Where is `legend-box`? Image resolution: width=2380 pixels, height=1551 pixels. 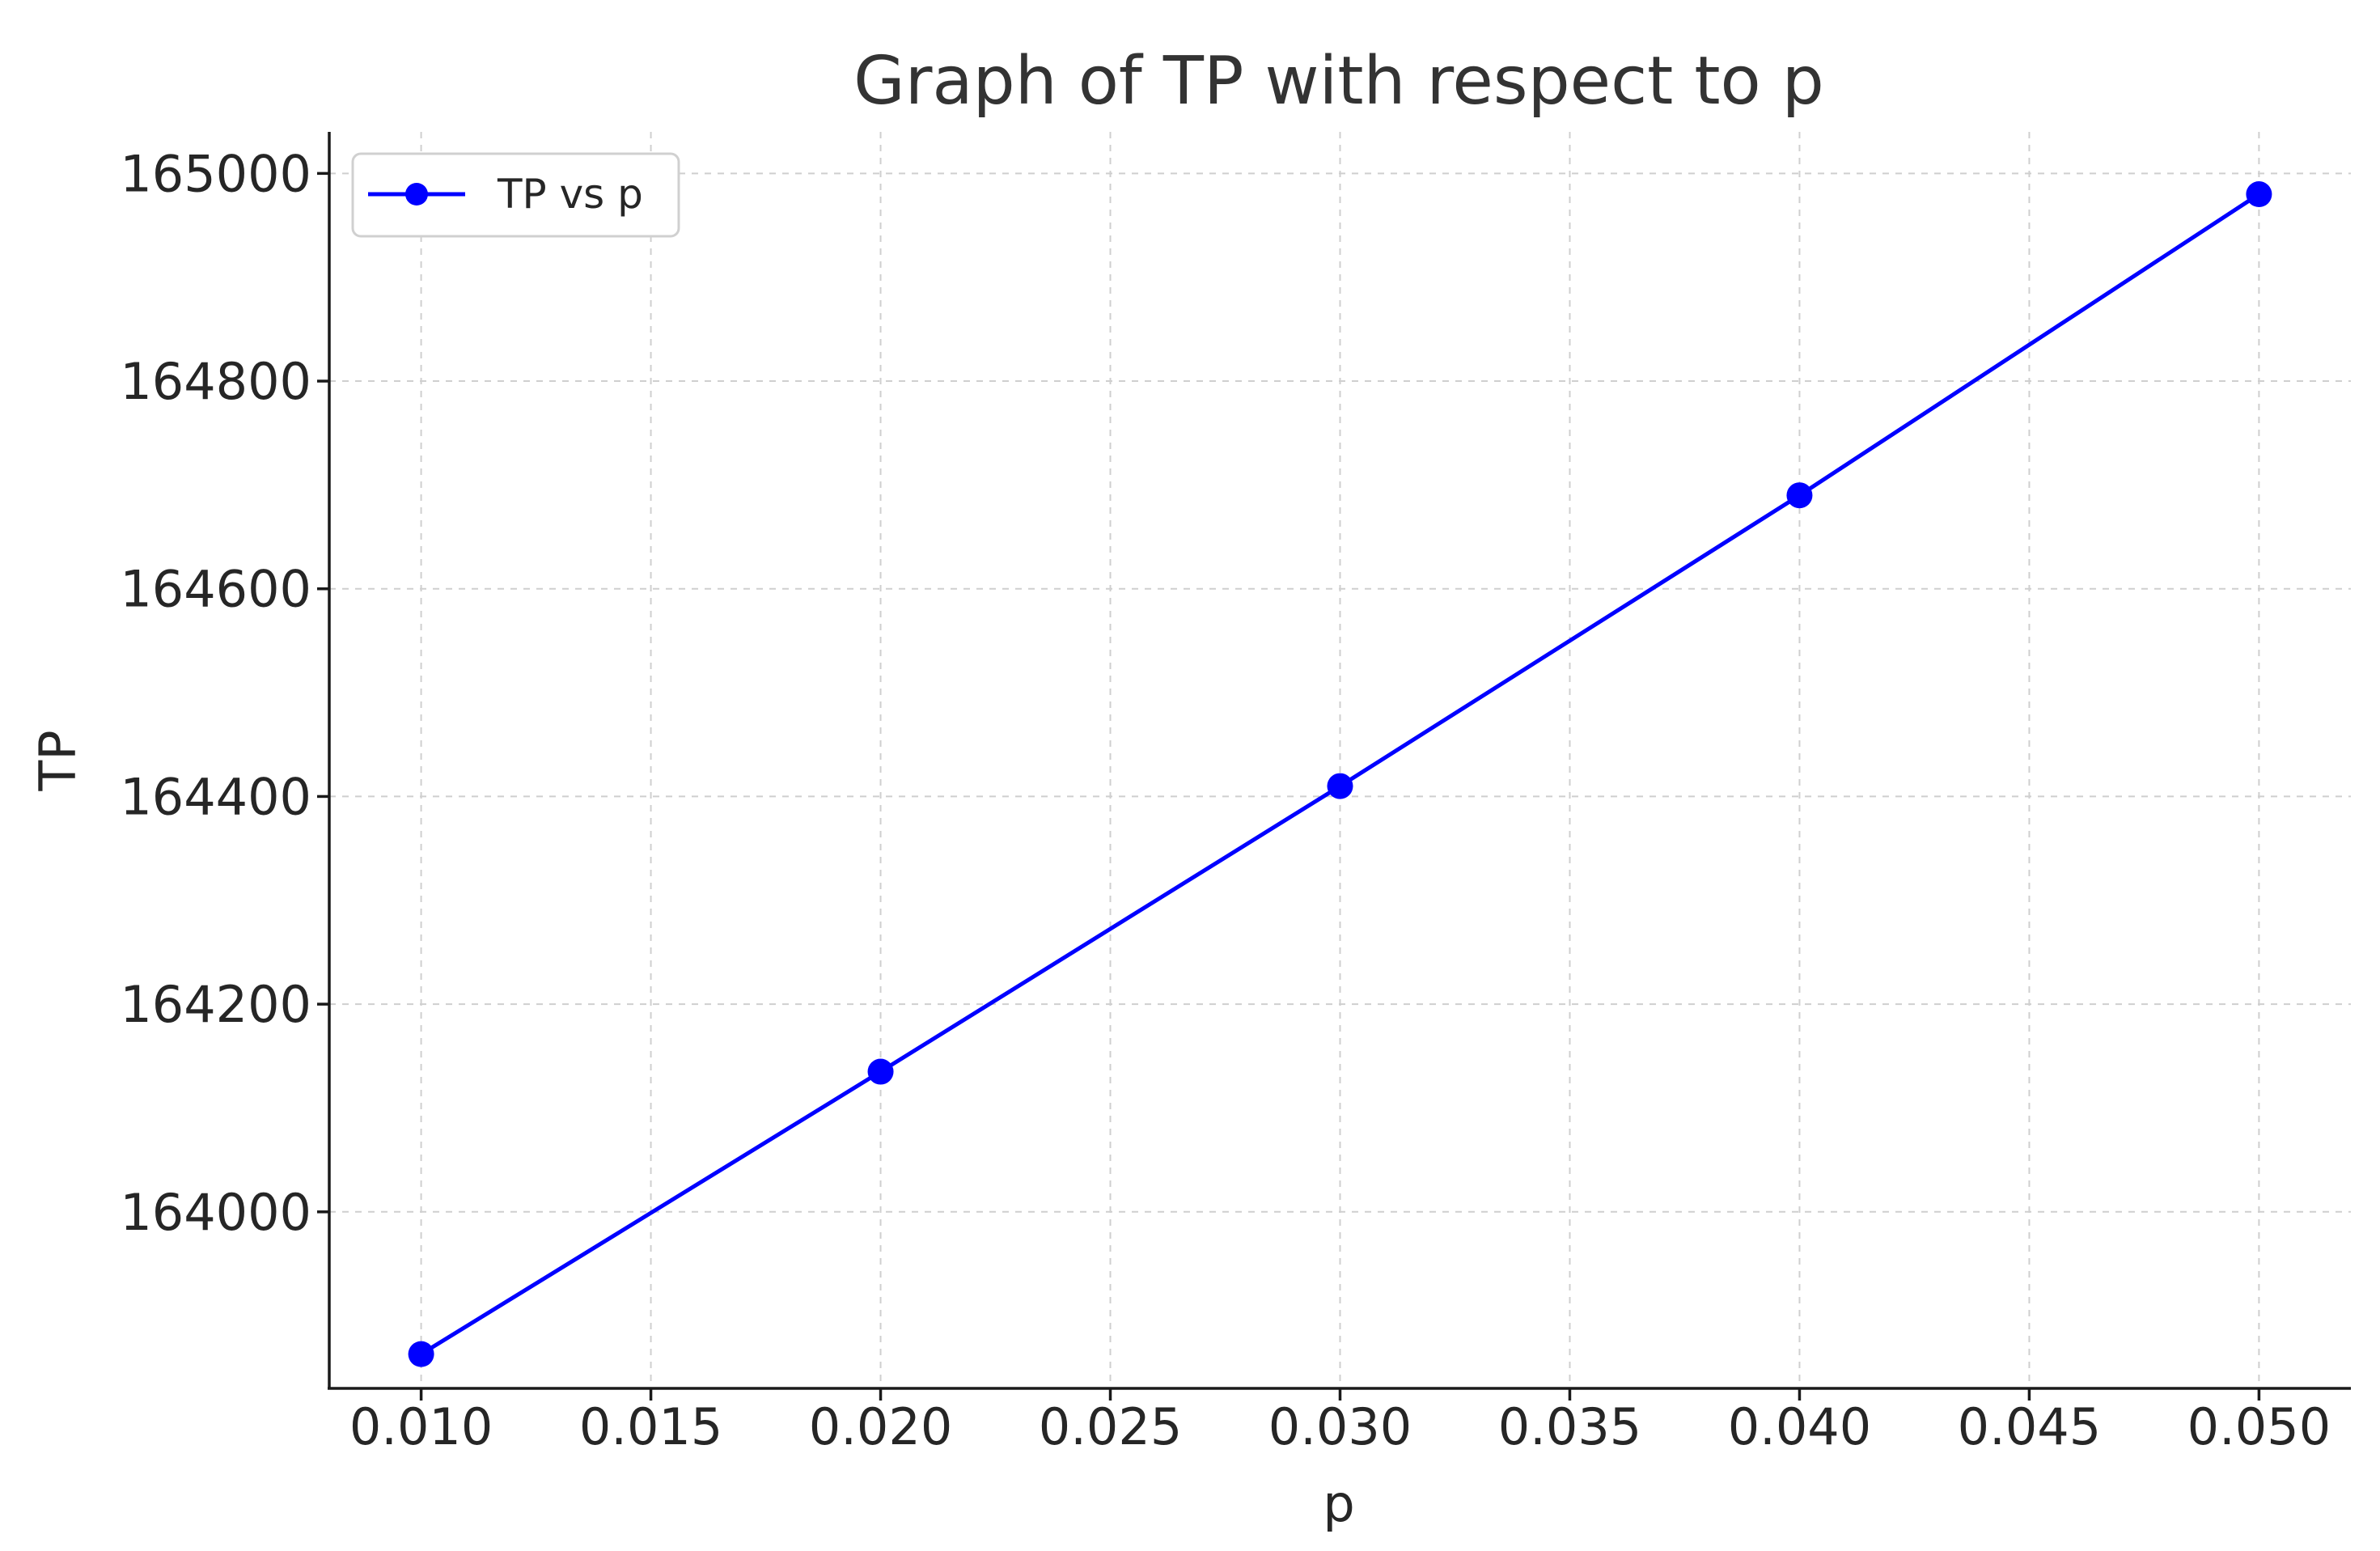
legend-box is located at coordinates (515, 195).